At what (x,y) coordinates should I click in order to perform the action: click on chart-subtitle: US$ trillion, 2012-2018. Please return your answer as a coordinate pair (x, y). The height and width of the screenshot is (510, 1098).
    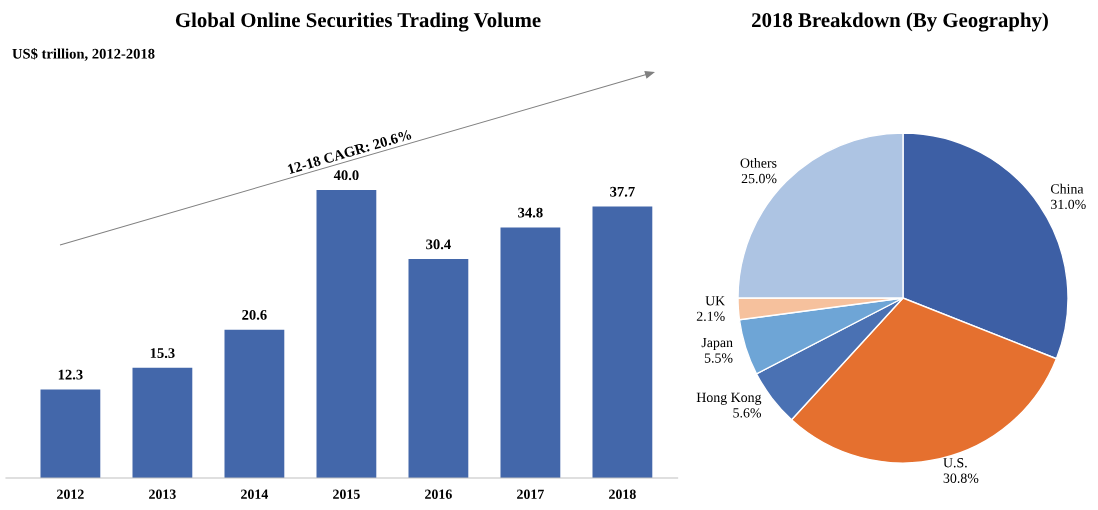
    Looking at the image, I should click on (83, 54).